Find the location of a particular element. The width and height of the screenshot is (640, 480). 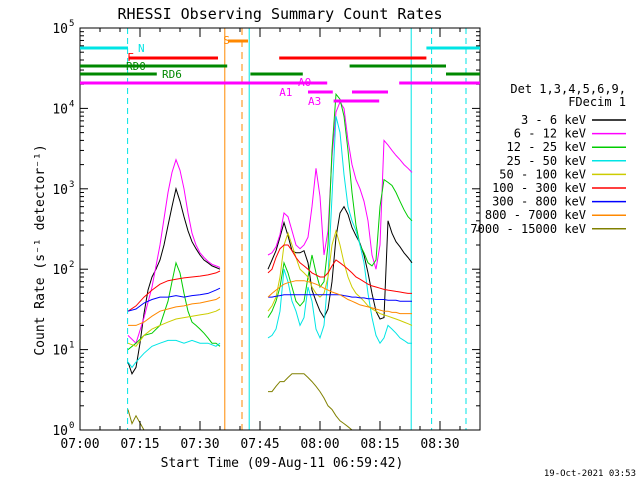

series-line-3-orbit2 is located at coordinates (339, 230).